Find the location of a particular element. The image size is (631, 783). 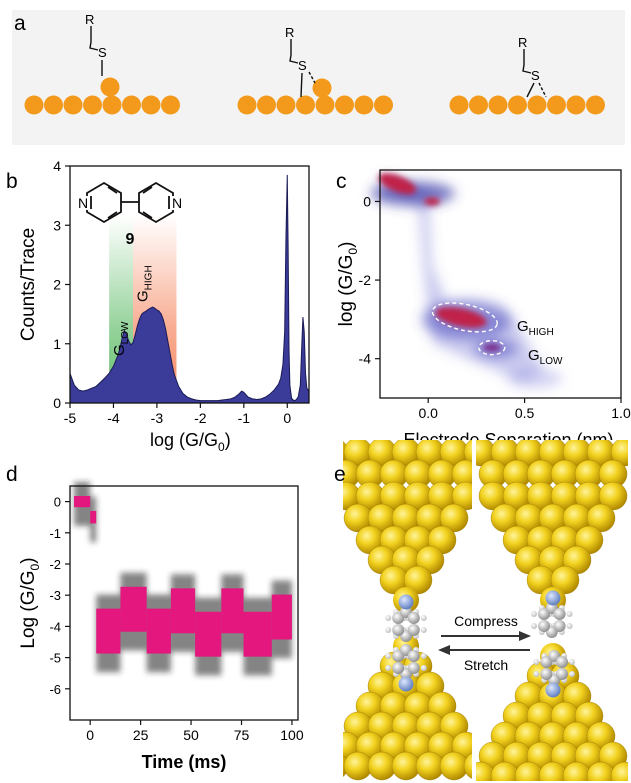

g-high-annotation: GHIGH is located at coordinates (535, 328).